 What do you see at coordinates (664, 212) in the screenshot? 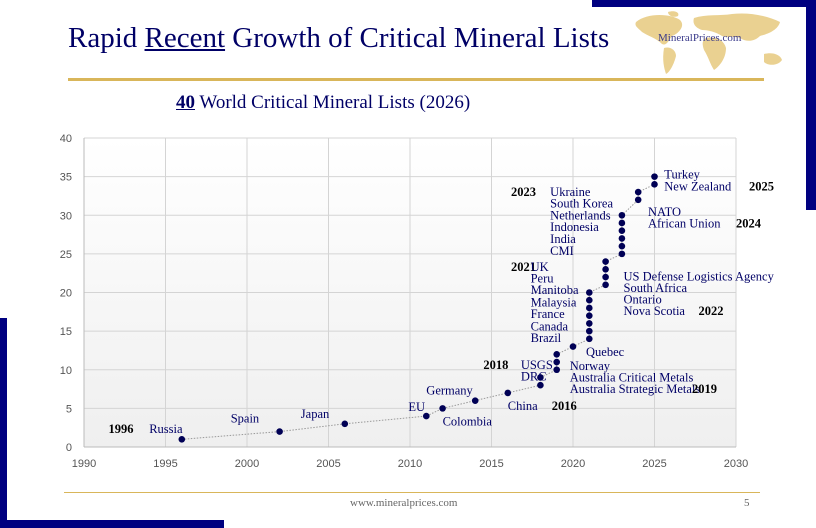
I see `list-label: NATO` at bounding box center [664, 212].